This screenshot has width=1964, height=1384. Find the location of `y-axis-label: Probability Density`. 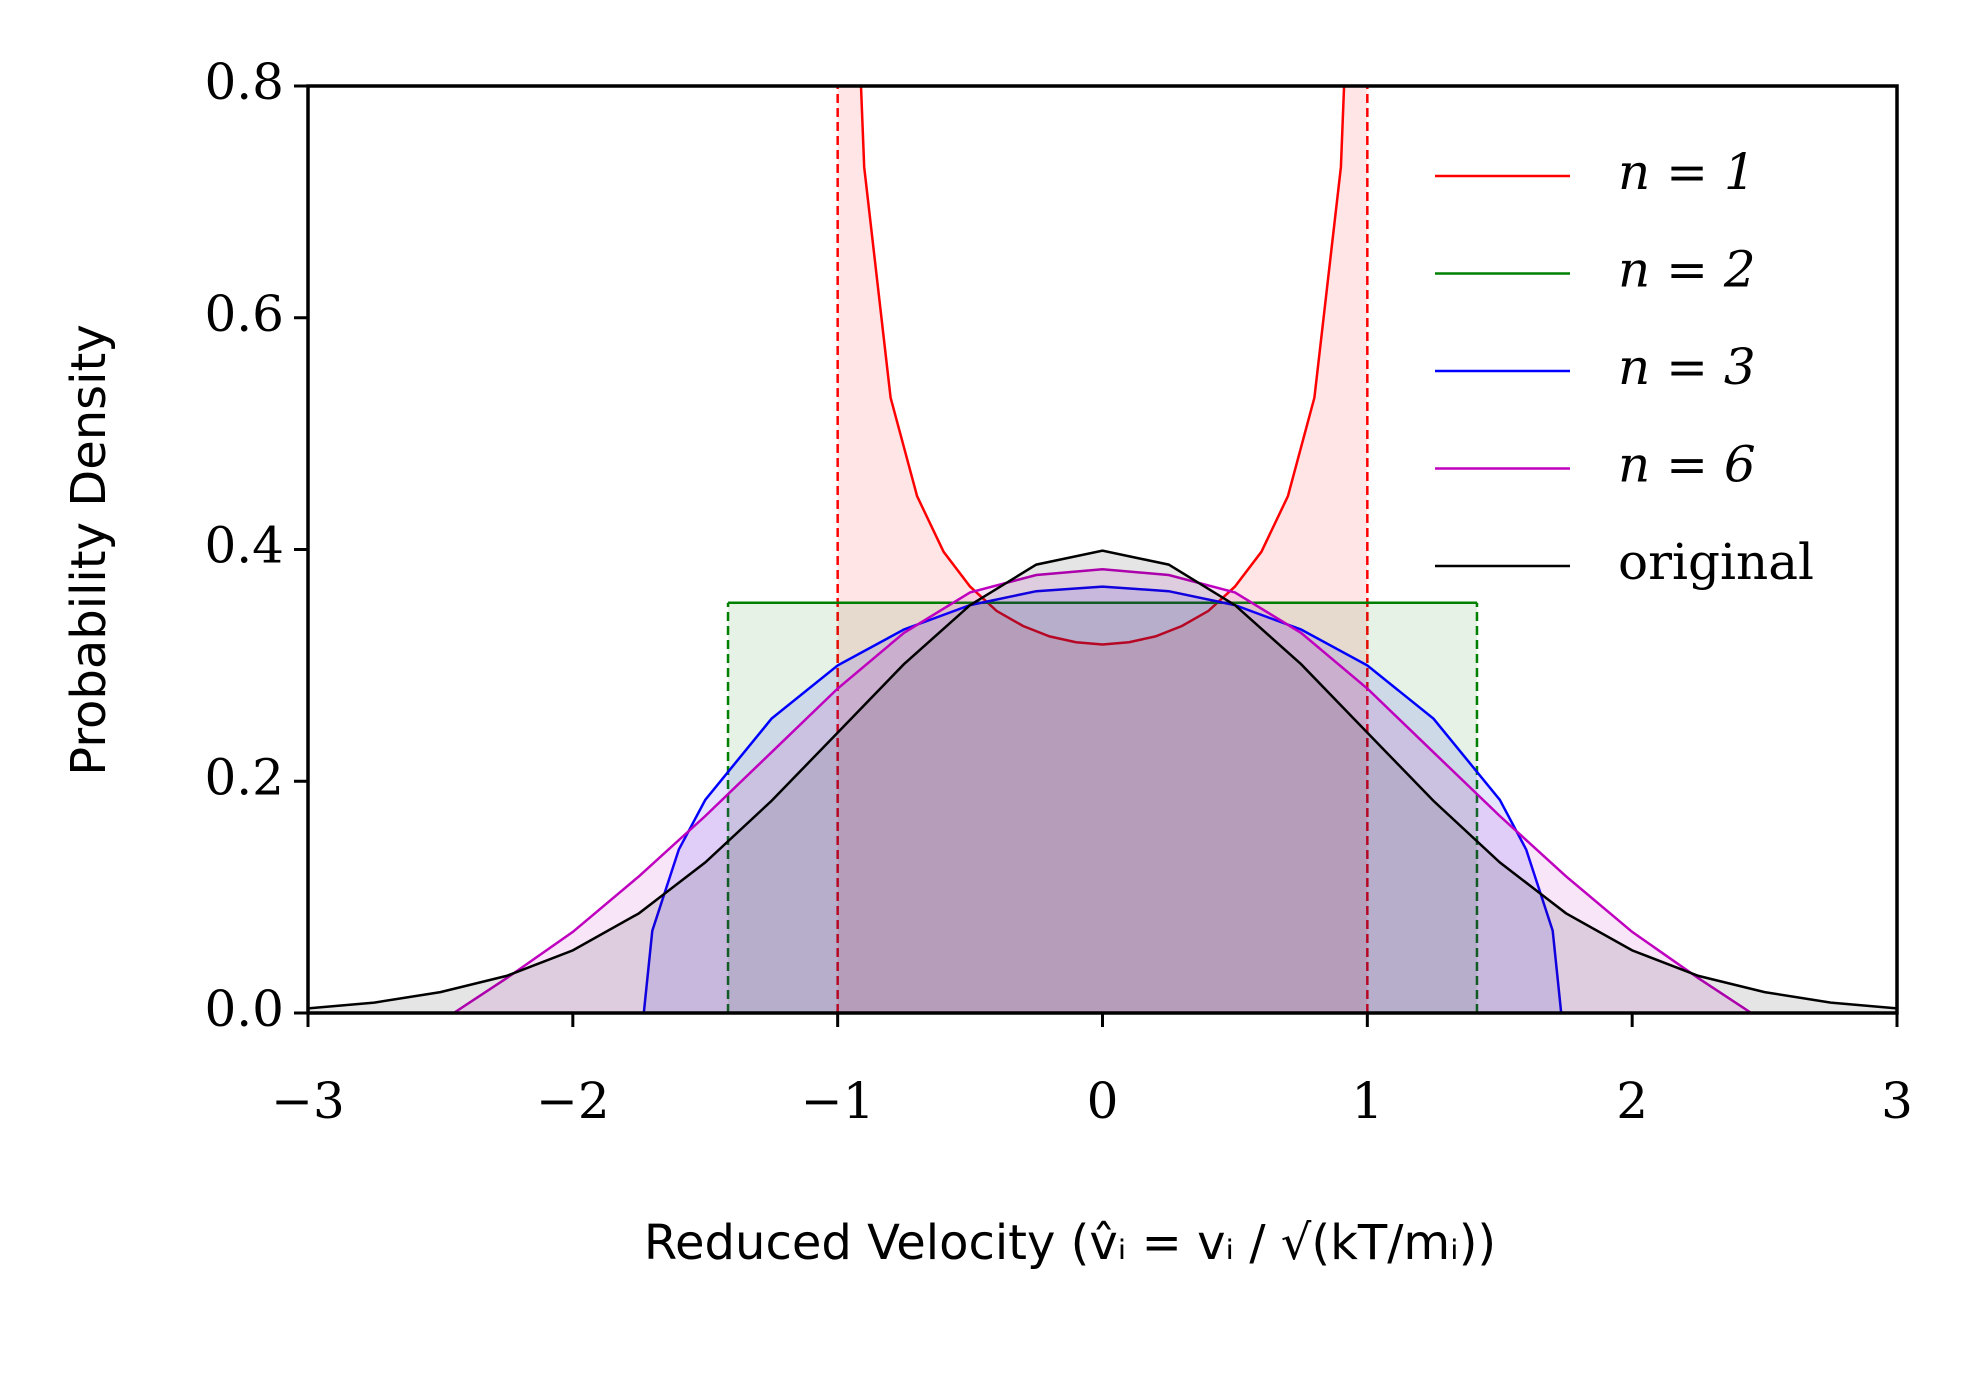

y-axis-label: Probability Density is located at coordinates (89, 549).